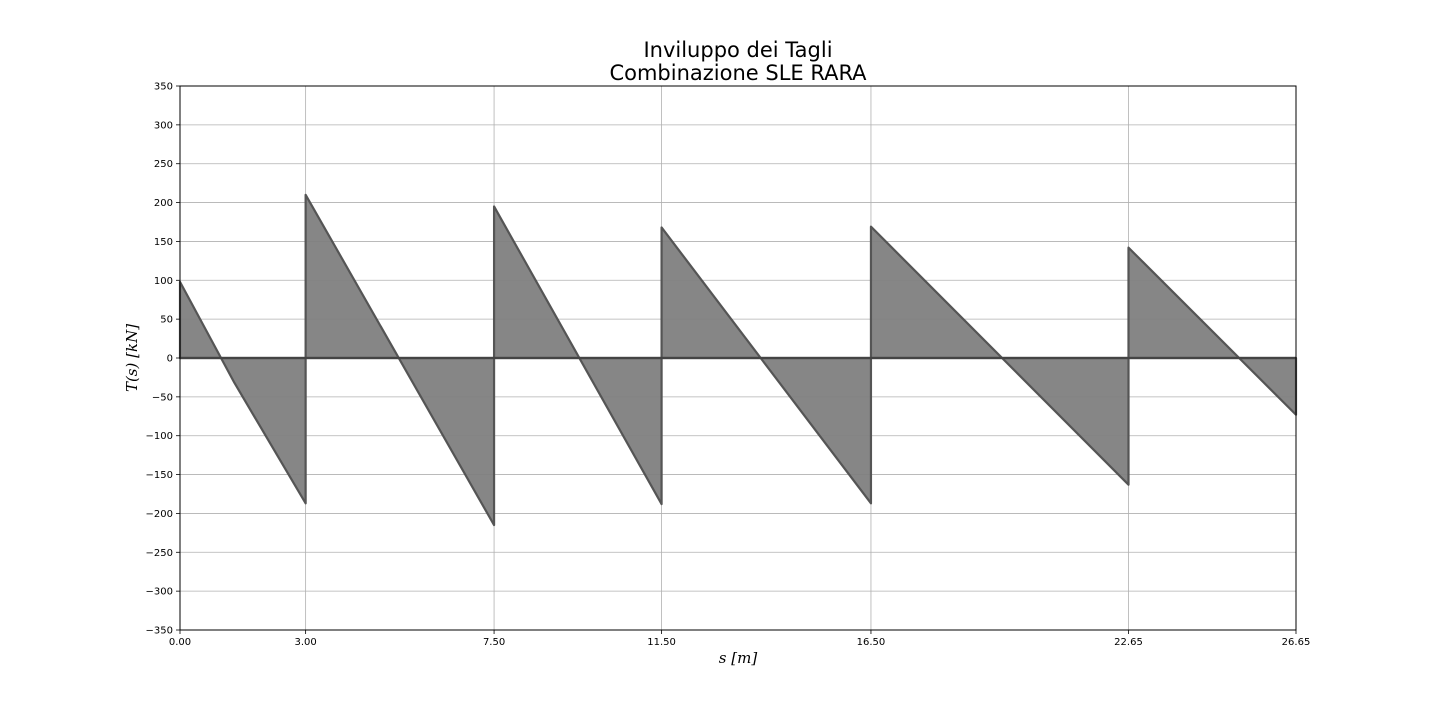 Image resolution: width=1440 pixels, height=720 pixels. Describe the element at coordinates (163, 242) in the screenshot. I see `y-tick-label: 150` at that location.